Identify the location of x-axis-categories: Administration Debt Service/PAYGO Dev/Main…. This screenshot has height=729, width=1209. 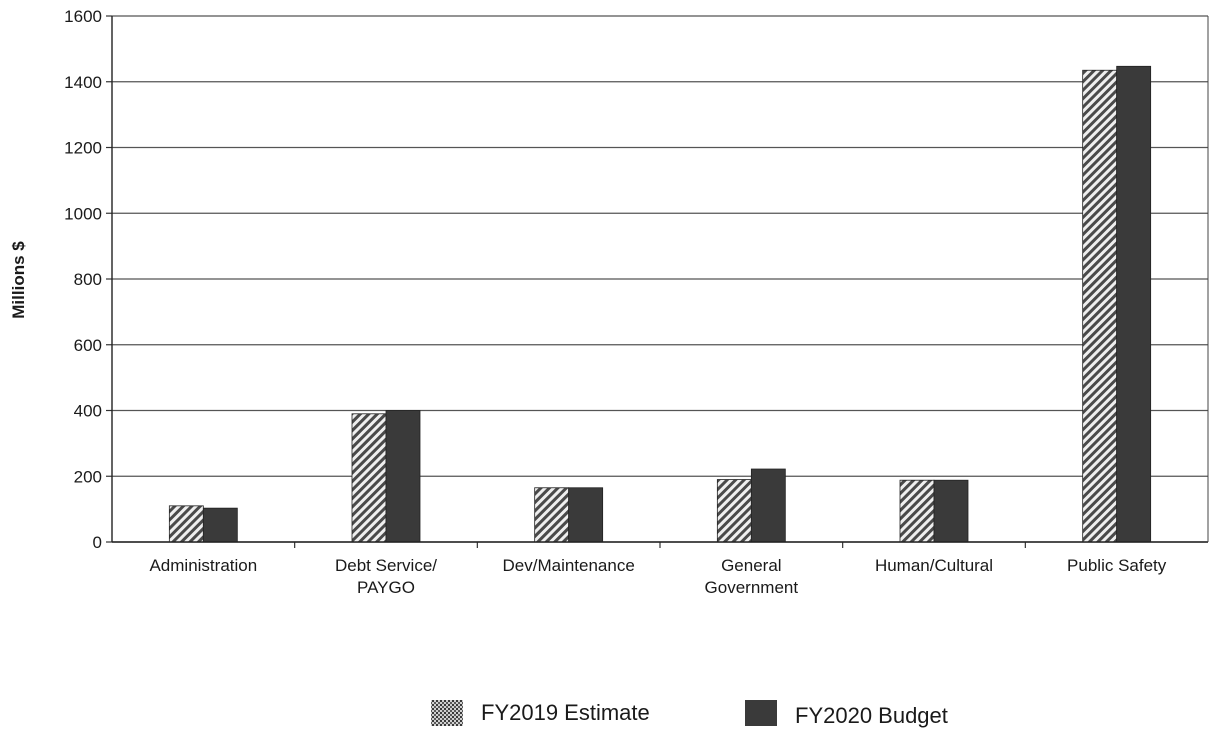
(657, 576).